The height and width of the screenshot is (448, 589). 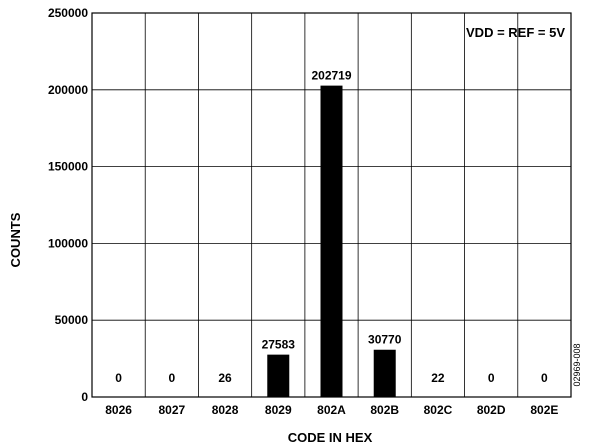 What do you see at coordinates (171, 410) in the screenshot?
I see `x-tick-label: 8027` at bounding box center [171, 410].